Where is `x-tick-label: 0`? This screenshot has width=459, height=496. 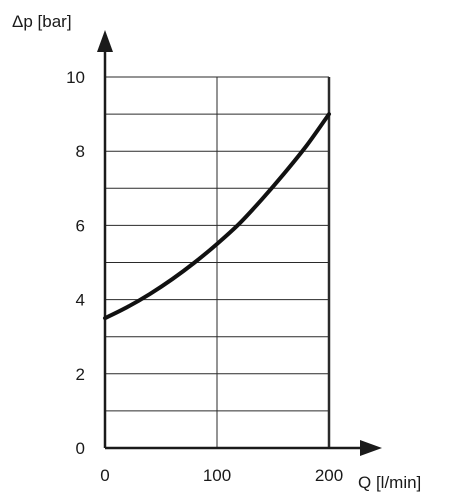 x-tick-label: 0 is located at coordinates (104, 475).